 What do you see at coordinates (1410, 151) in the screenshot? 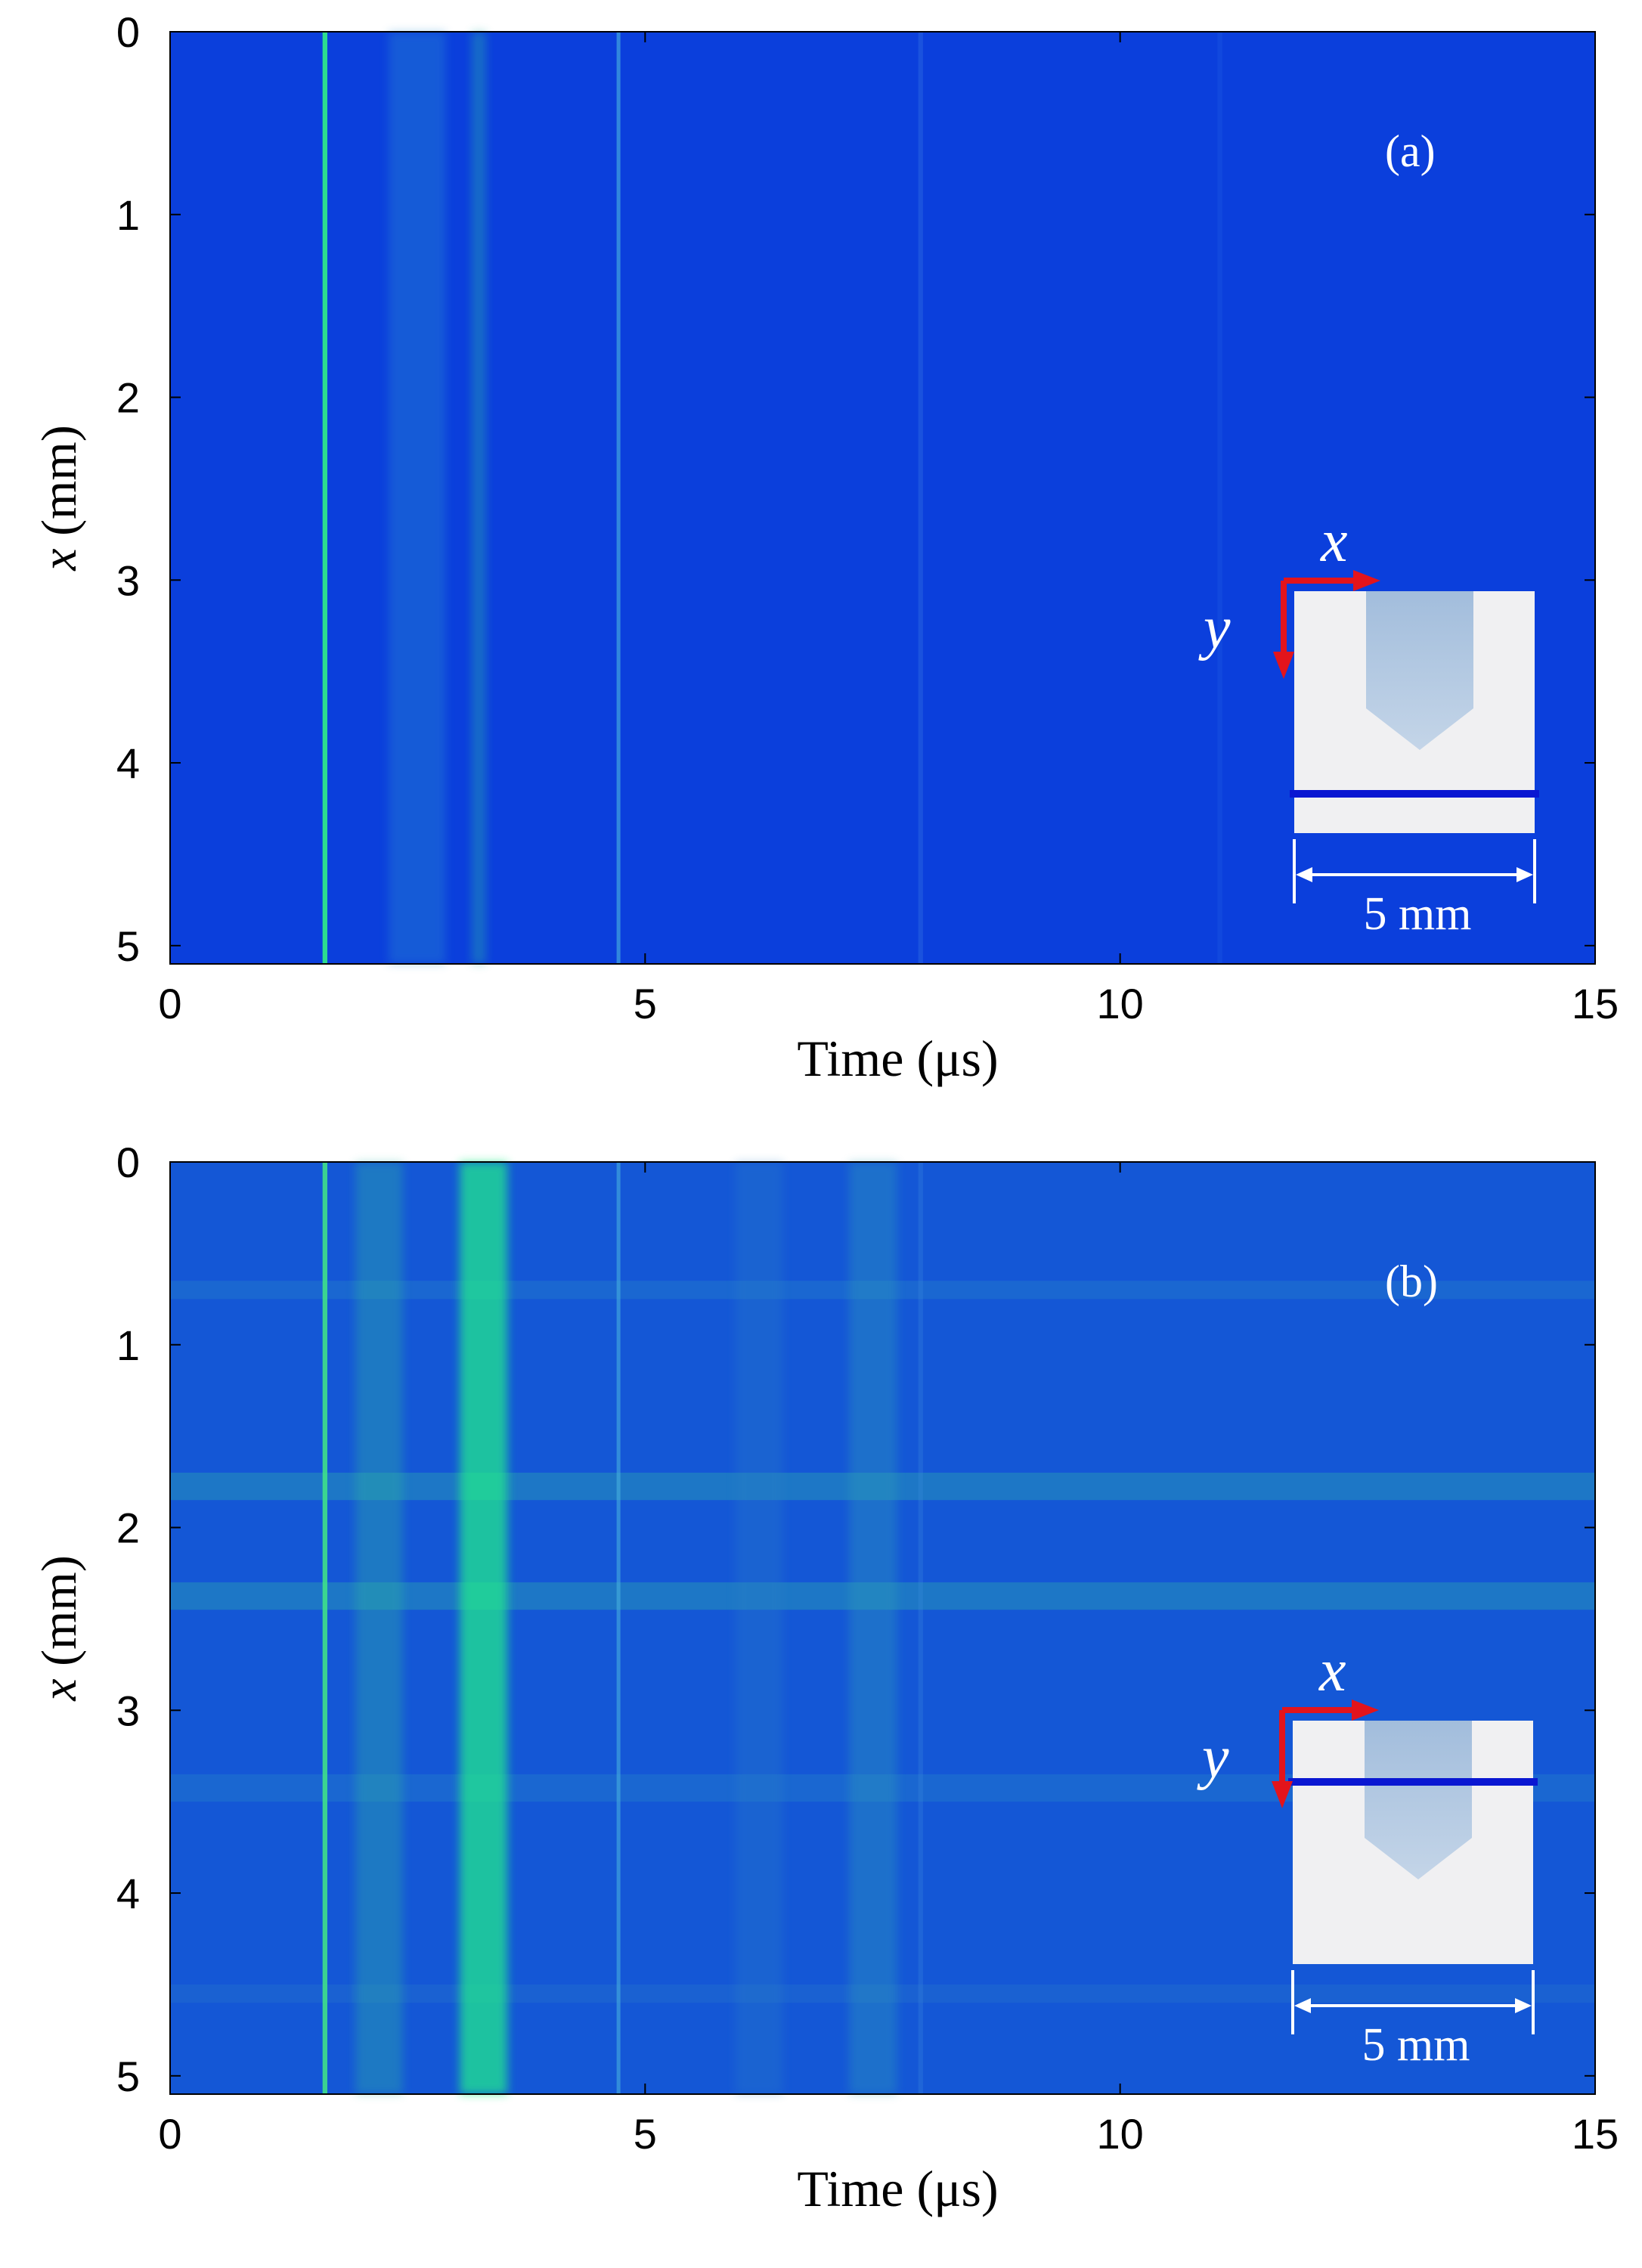
I see `panel-label: (a)` at bounding box center [1410, 151].